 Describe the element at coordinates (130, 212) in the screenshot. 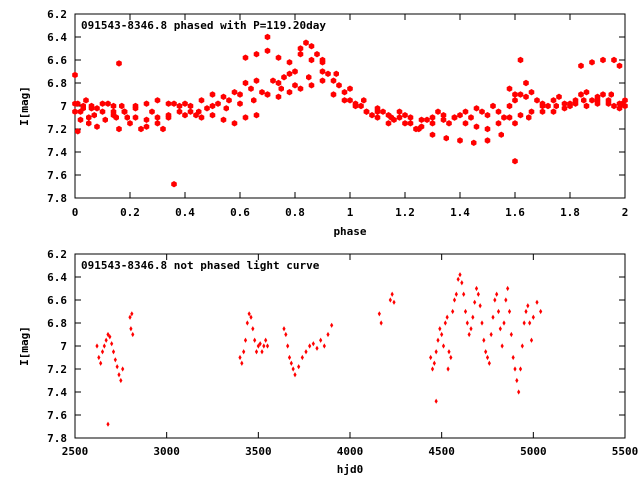

I see `x-tick-label: 0.2` at that location.